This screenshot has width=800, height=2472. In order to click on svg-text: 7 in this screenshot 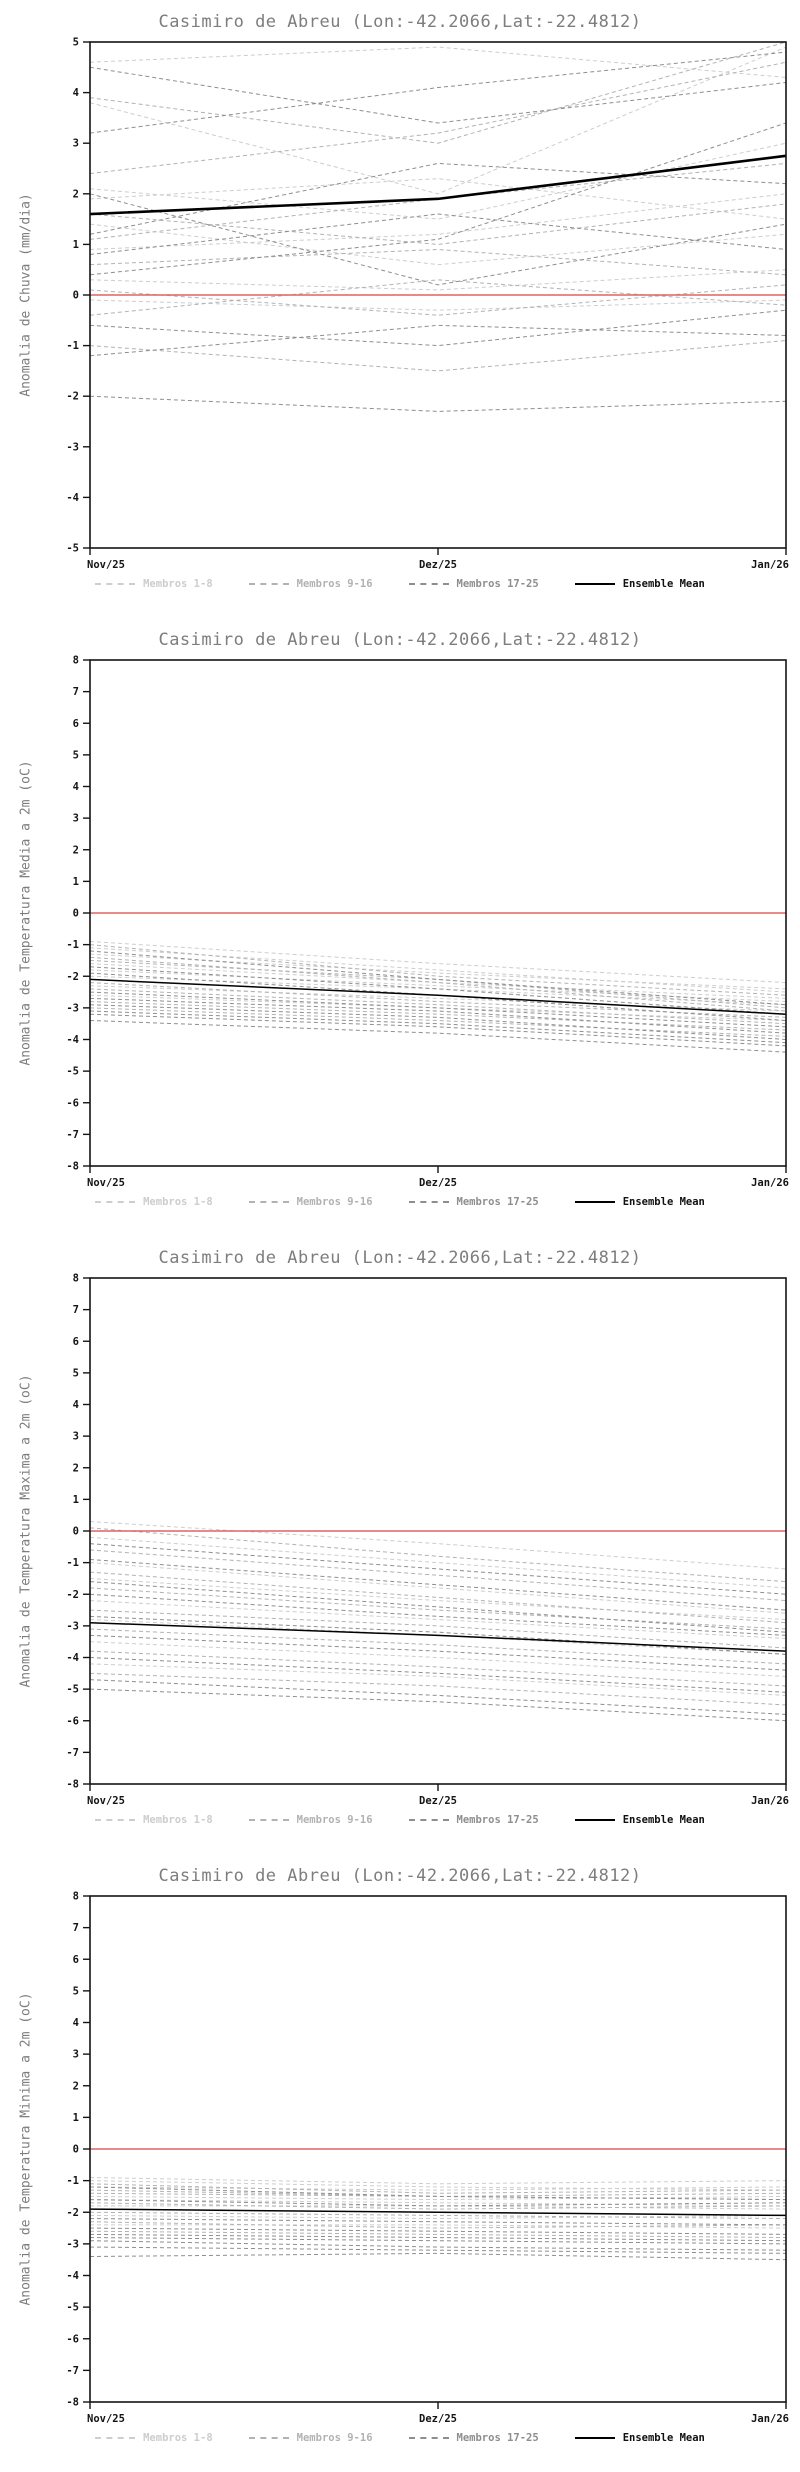, I will do `click(76, 692)`.